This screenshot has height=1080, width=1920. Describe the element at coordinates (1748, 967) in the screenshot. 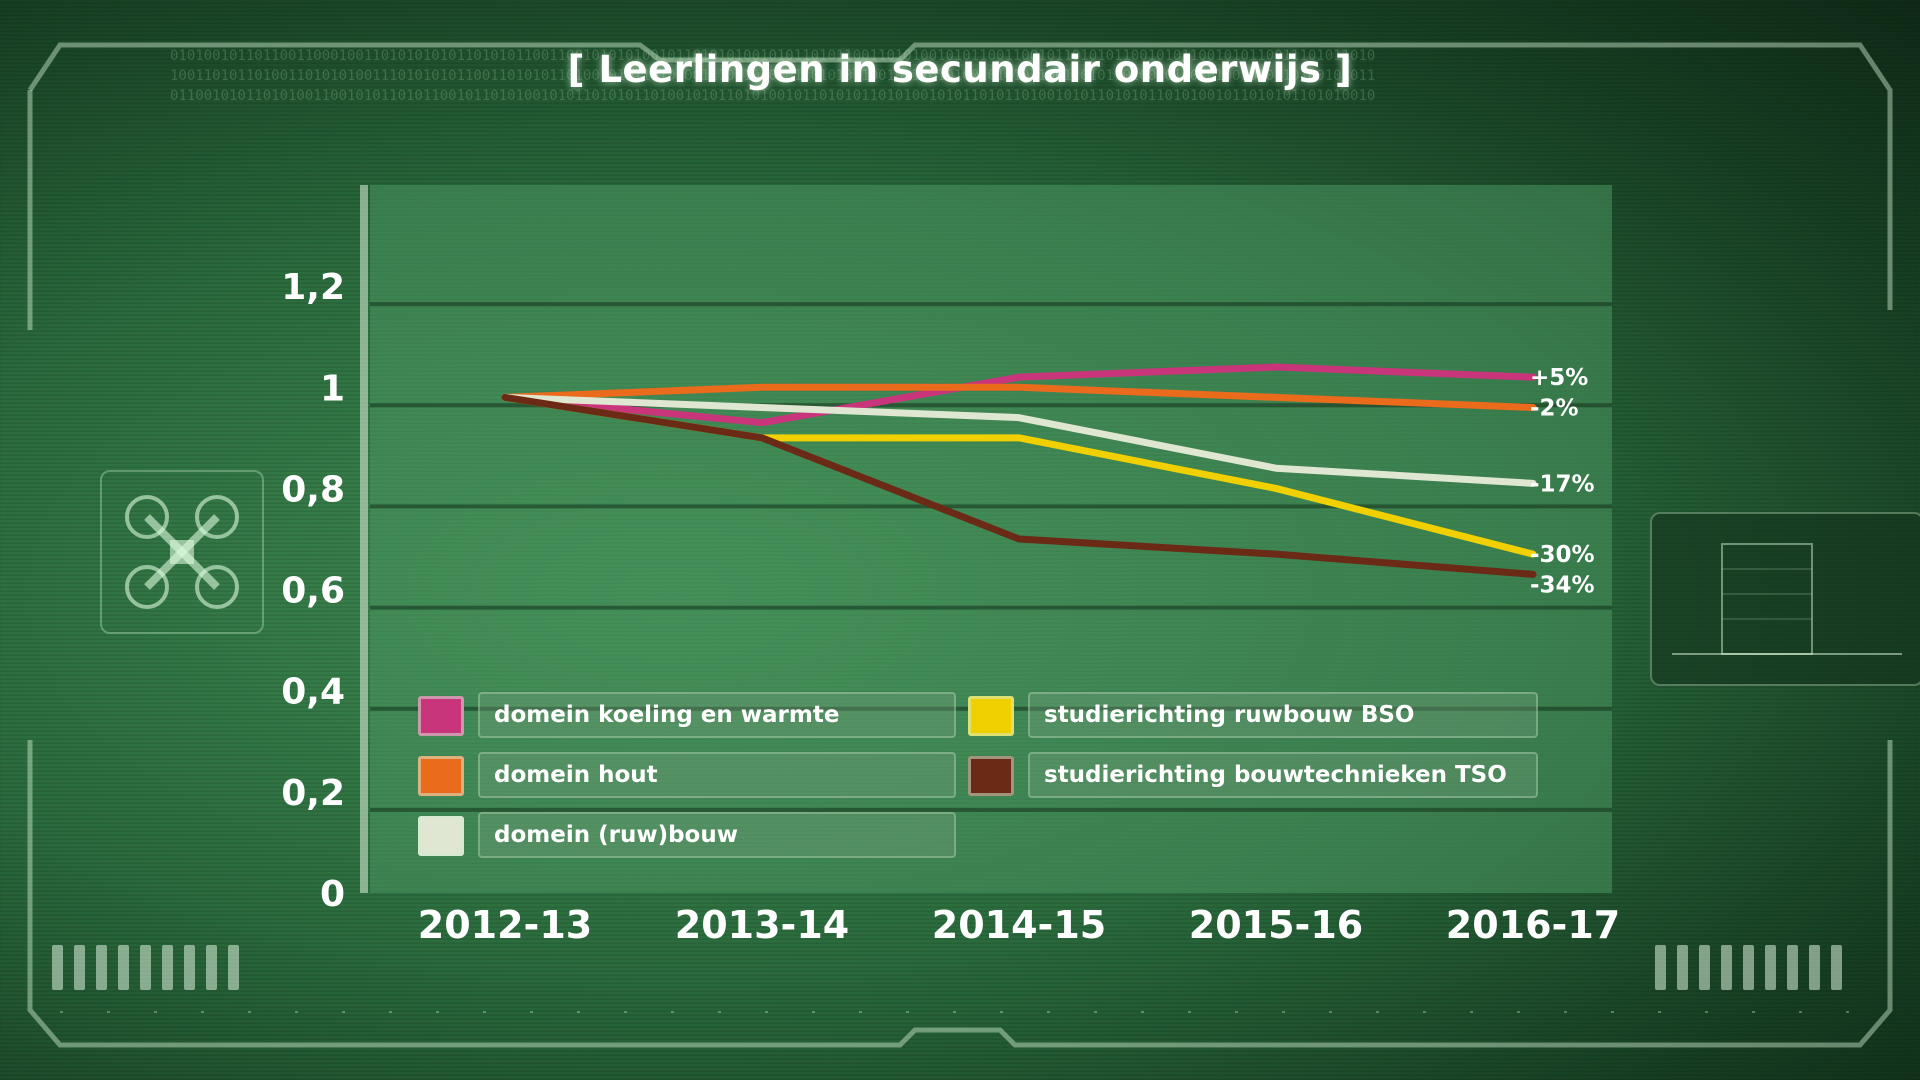

I see `hud-bars-right` at that location.